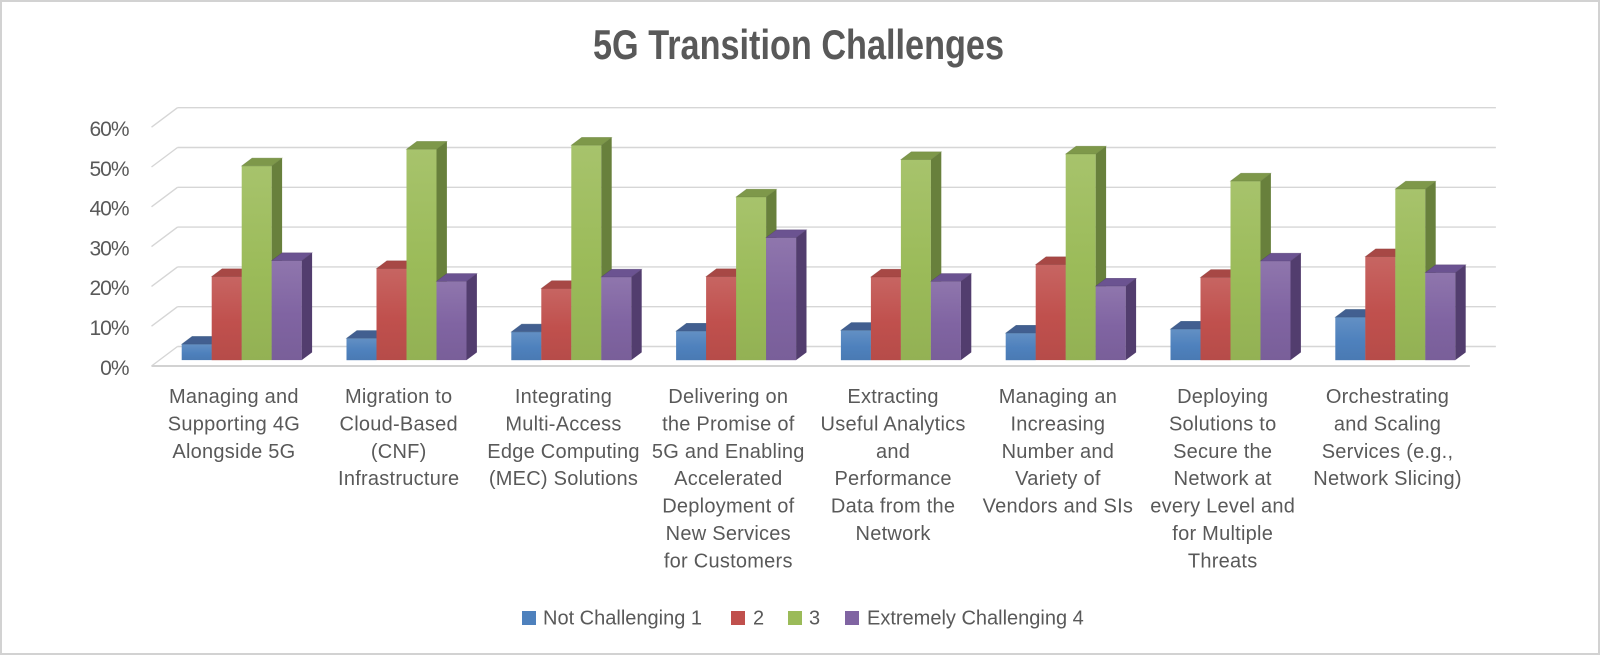 The width and height of the screenshot is (1600, 655). What do you see at coordinates (893, 424) in the screenshot?
I see `svg-text: Useful Analytics` at bounding box center [893, 424].